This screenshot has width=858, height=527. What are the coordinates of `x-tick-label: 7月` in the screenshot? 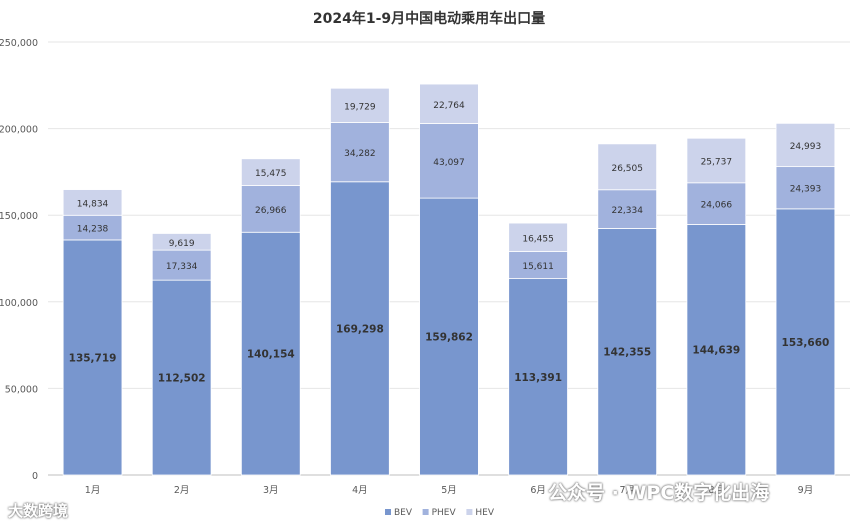 It's located at (627, 490).